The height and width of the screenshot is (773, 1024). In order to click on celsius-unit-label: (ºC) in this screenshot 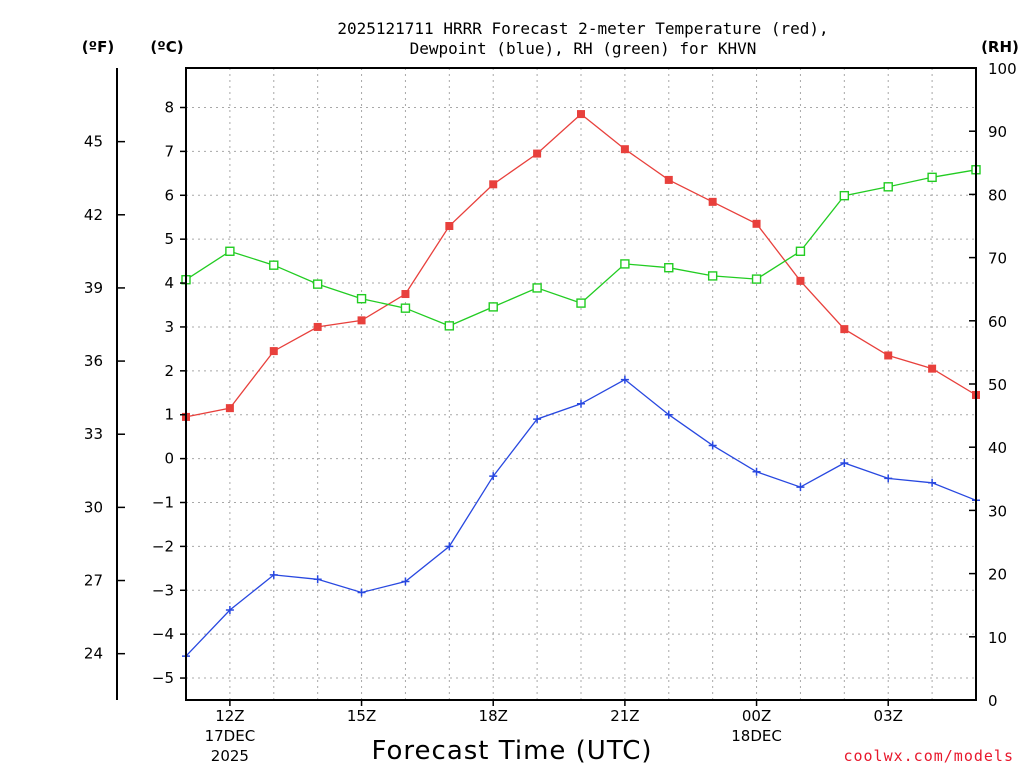, I will do `click(166, 47)`.